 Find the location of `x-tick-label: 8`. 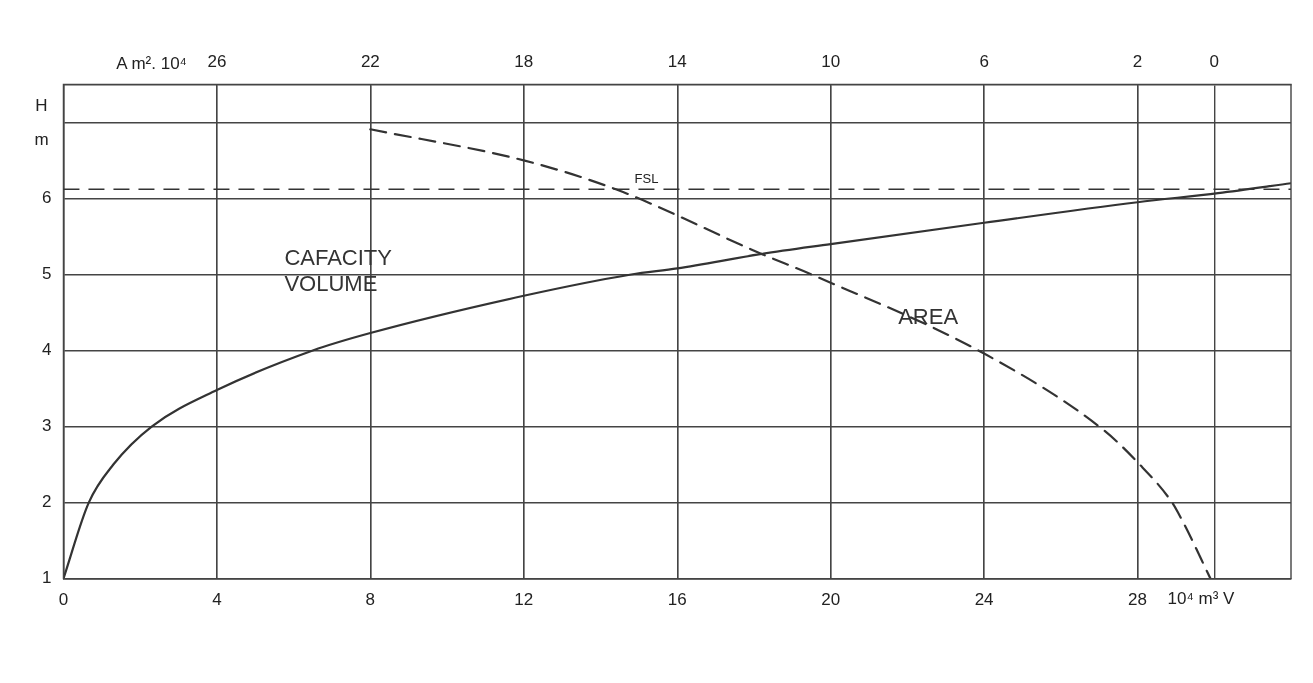

x-tick-label: 8 is located at coordinates (370, 600).